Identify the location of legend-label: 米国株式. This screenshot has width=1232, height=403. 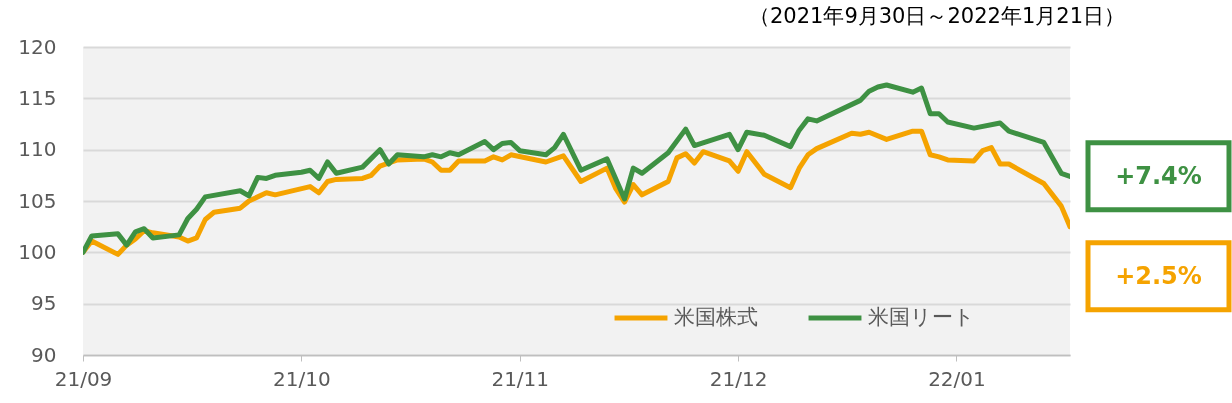
(716, 317).